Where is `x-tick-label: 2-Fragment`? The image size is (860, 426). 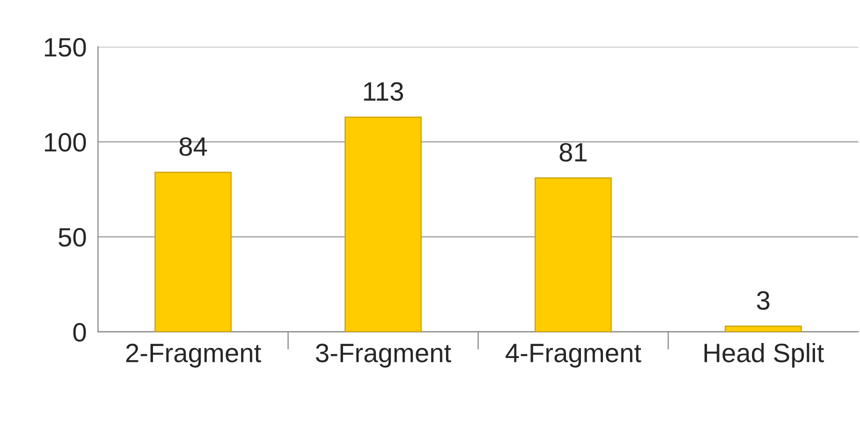
x-tick-label: 2-Fragment is located at coordinates (194, 356).